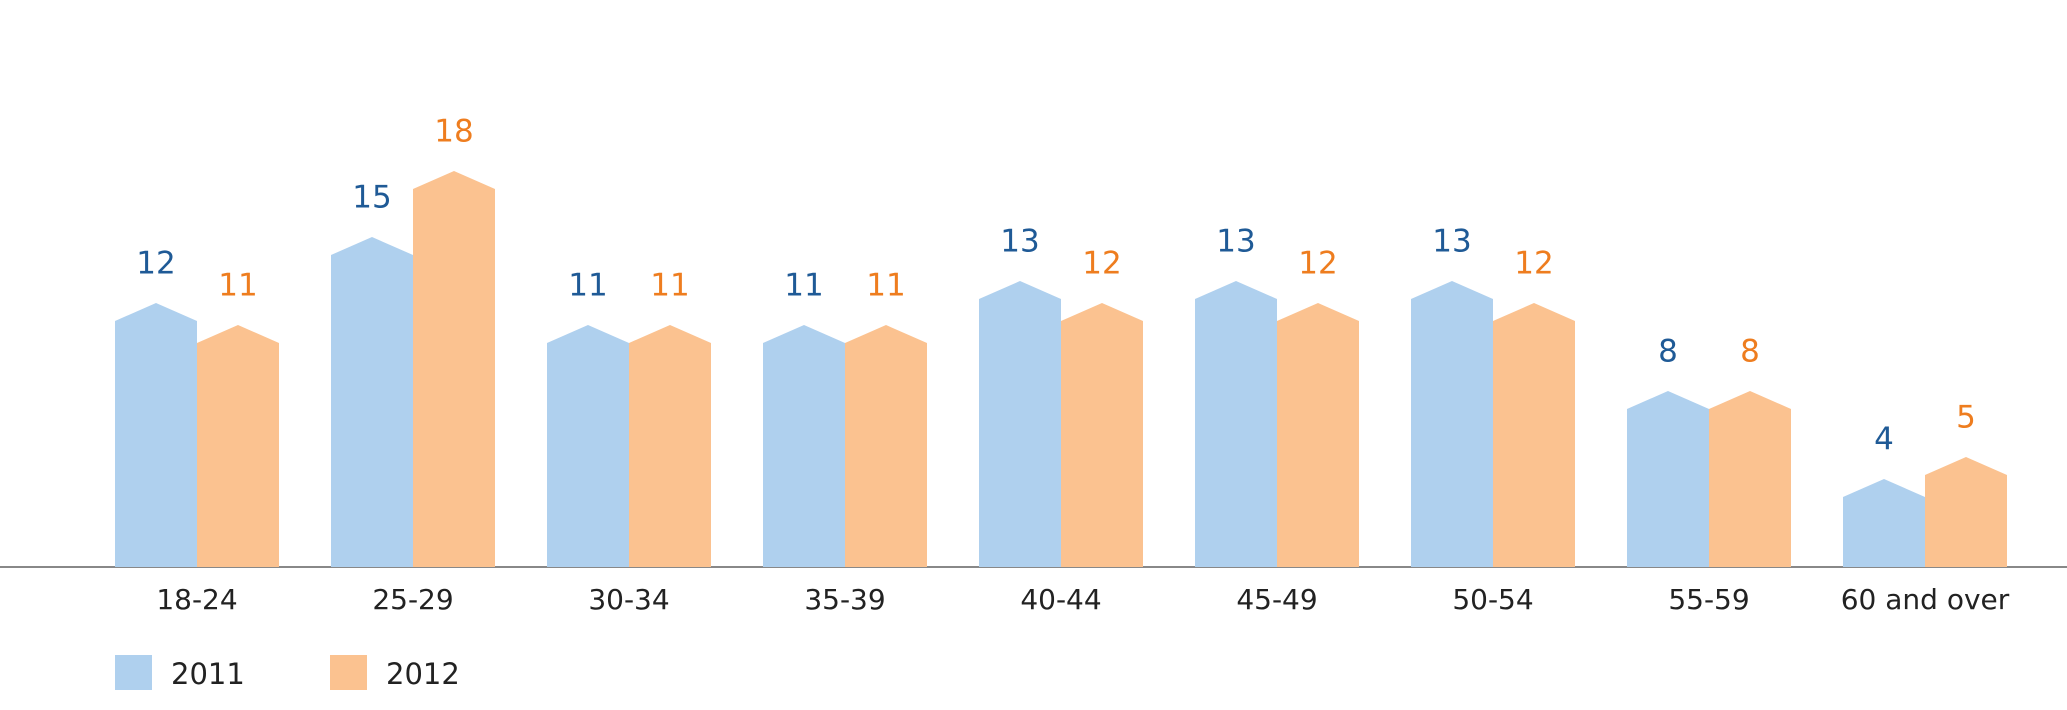 This screenshot has width=2067, height=710. What do you see at coordinates (196, 599) in the screenshot?
I see `x-tick-label: 18-24` at bounding box center [196, 599].